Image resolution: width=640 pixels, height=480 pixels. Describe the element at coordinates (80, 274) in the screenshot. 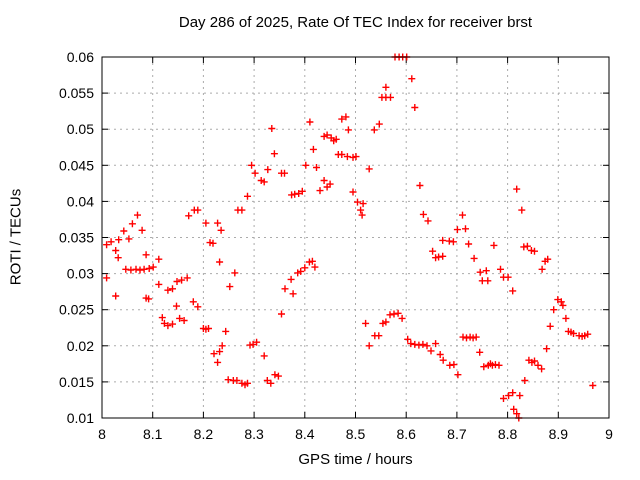

I see `y-tick-label: 0.03` at that location.